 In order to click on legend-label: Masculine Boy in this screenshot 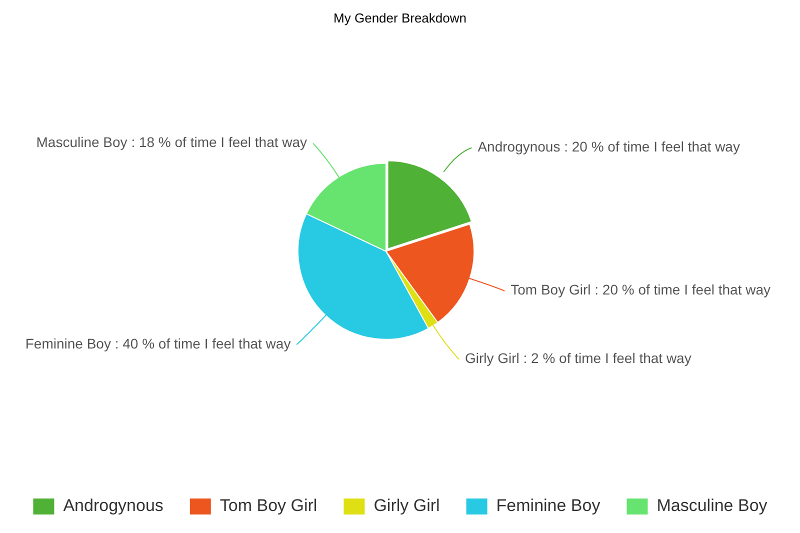, I will do `click(712, 506)`.